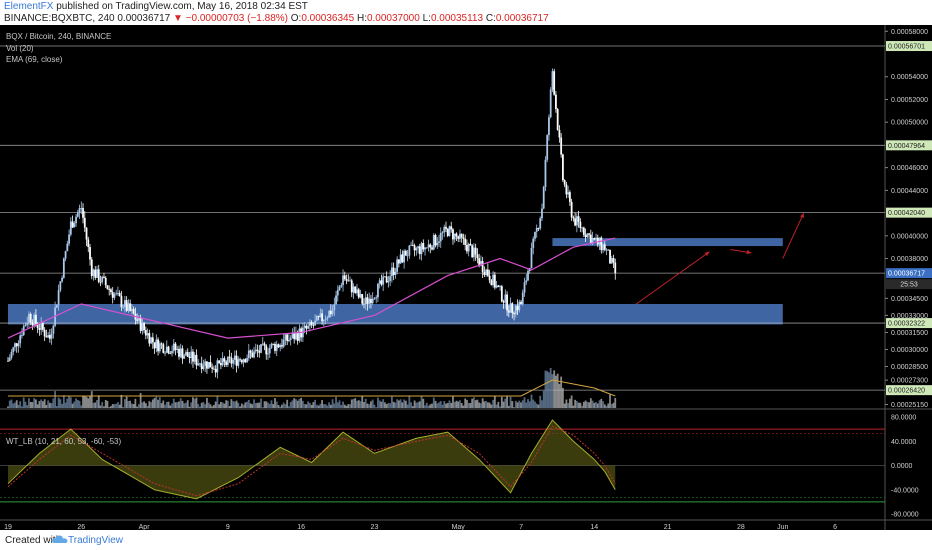 This screenshot has width=932, height=550. I want to click on high-label: H:, so click(361, 18).